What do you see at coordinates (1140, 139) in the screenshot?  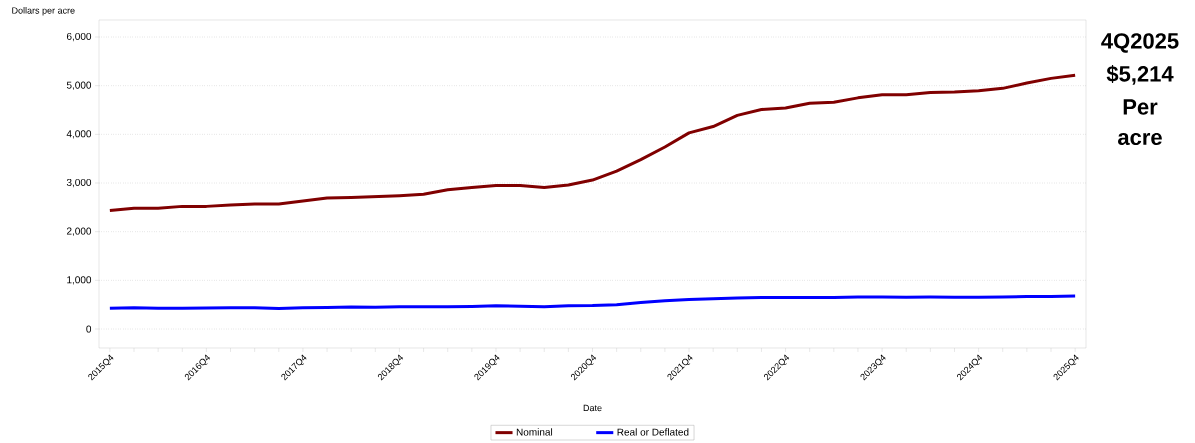 I see `text: acre` at bounding box center [1140, 139].